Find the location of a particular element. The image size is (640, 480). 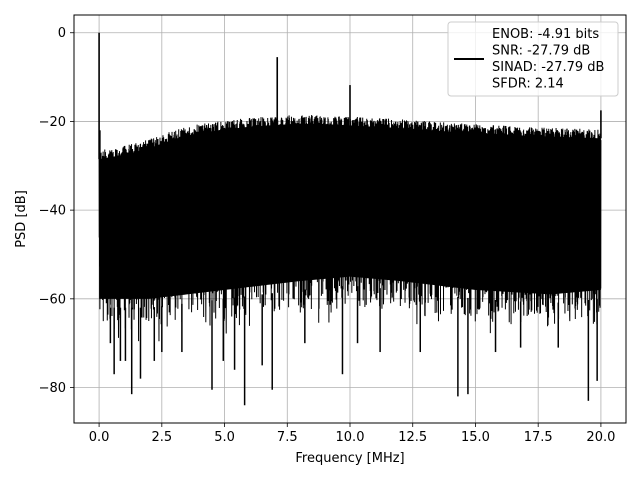

legend-entry-sinad: SINAD: -27.79 dB is located at coordinates (548, 67).